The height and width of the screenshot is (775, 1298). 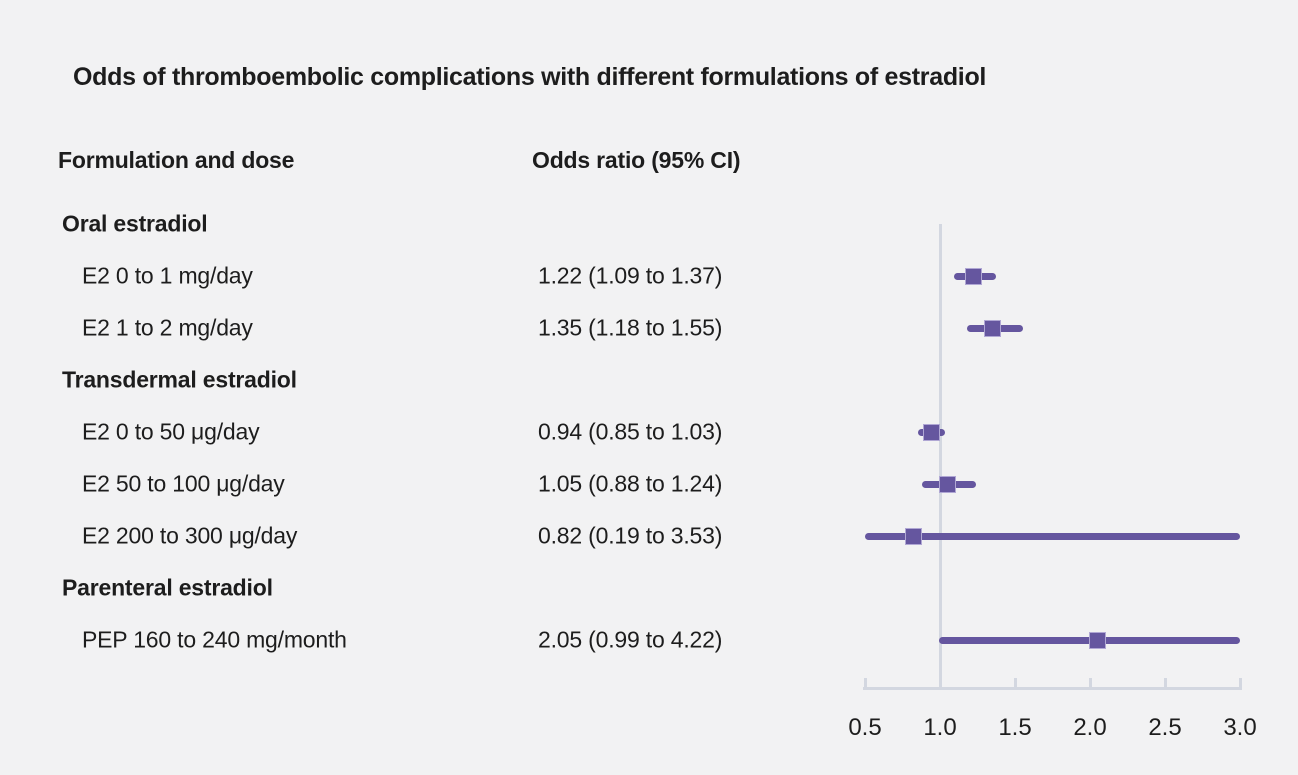 I want to click on item-value: 0.94 (0.85 to 1.03), so click(x=630, y=431).